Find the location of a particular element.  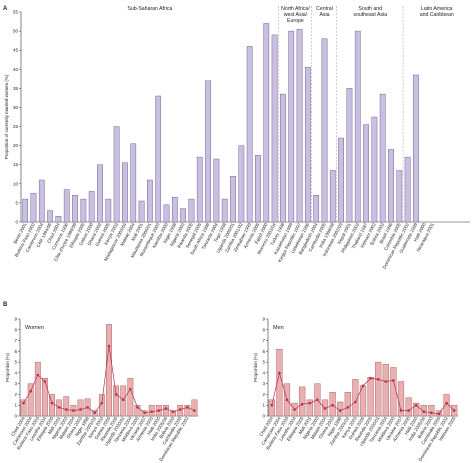

y-tick-label: 40 is located at coordinates (16, 69).